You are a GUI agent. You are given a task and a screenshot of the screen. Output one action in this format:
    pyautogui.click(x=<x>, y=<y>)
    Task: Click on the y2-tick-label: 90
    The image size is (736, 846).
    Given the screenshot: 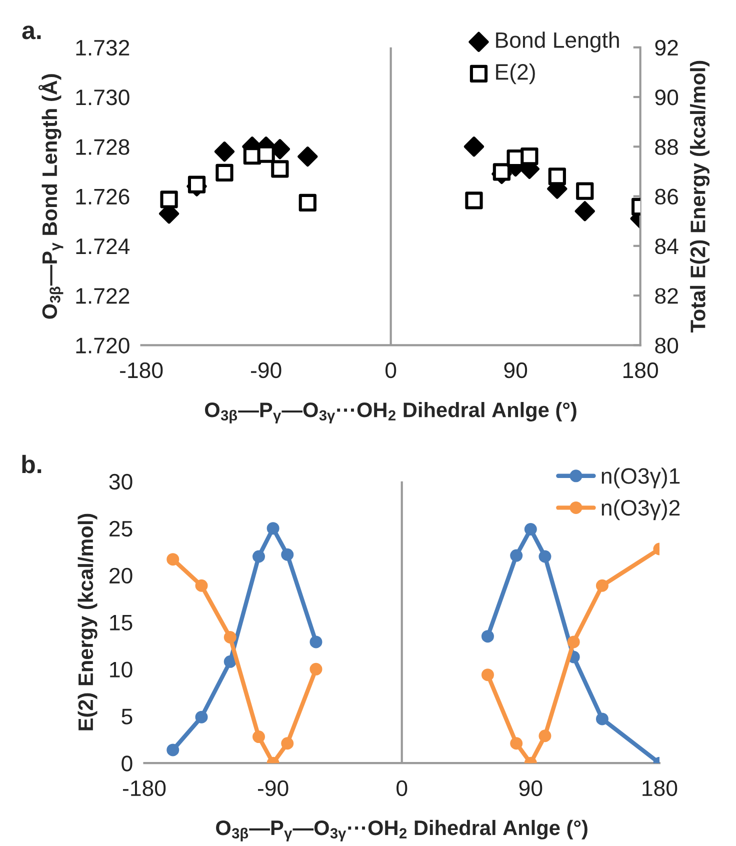 What is the action you would take?
    pyautogui.click(x=666, y=98)
    